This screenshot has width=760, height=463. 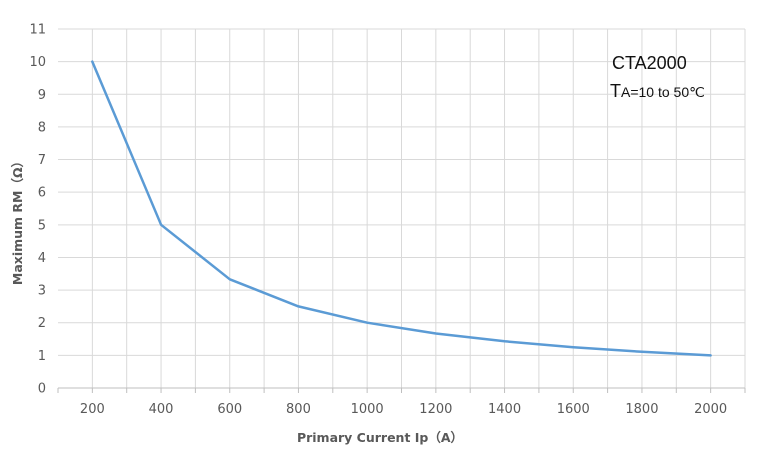 I want to click on y-tick-label: 11, so click(x=37, y=30).